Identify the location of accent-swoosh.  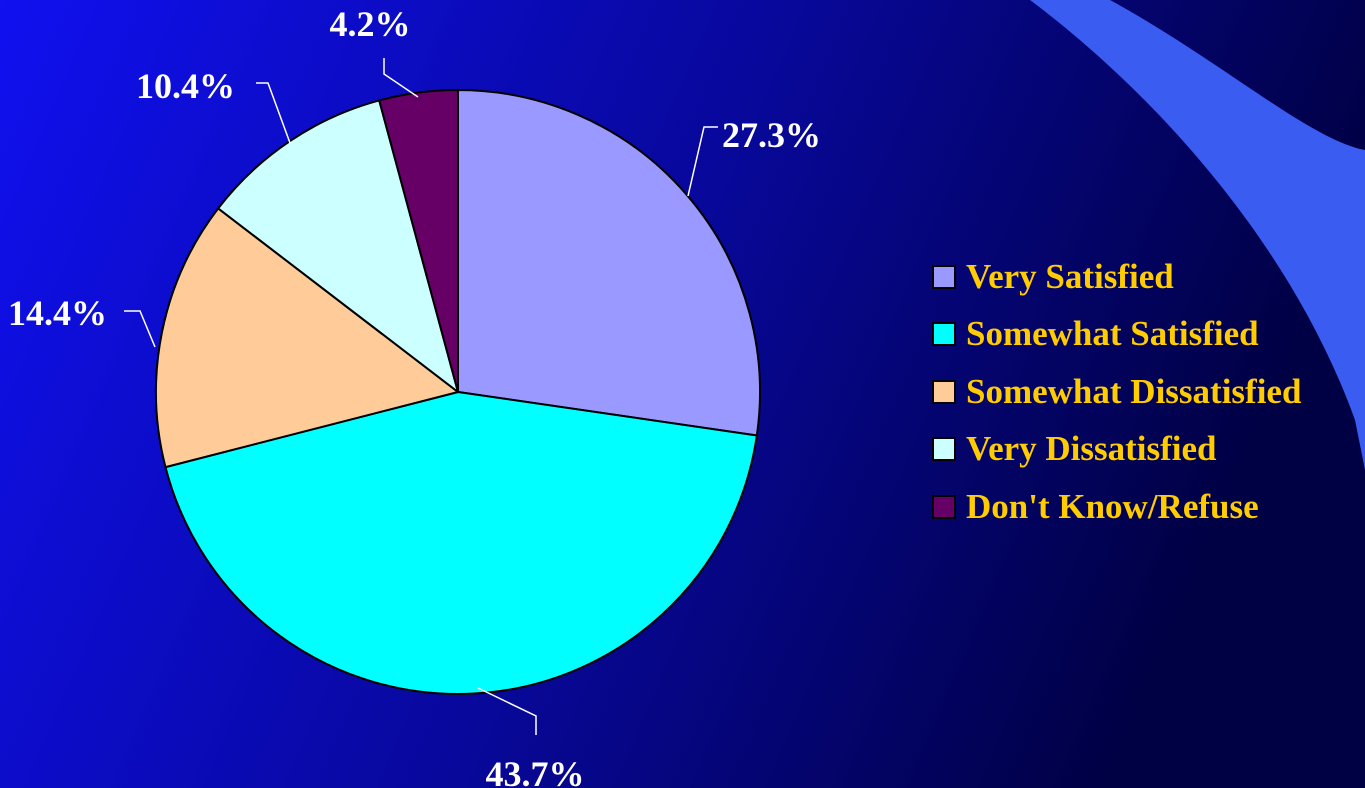
(1197, 235).